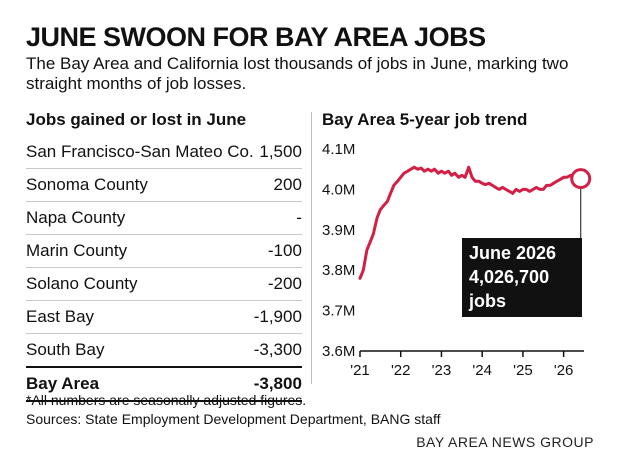  I want to click on callout-value: 4,026,700, so click(509, 277).